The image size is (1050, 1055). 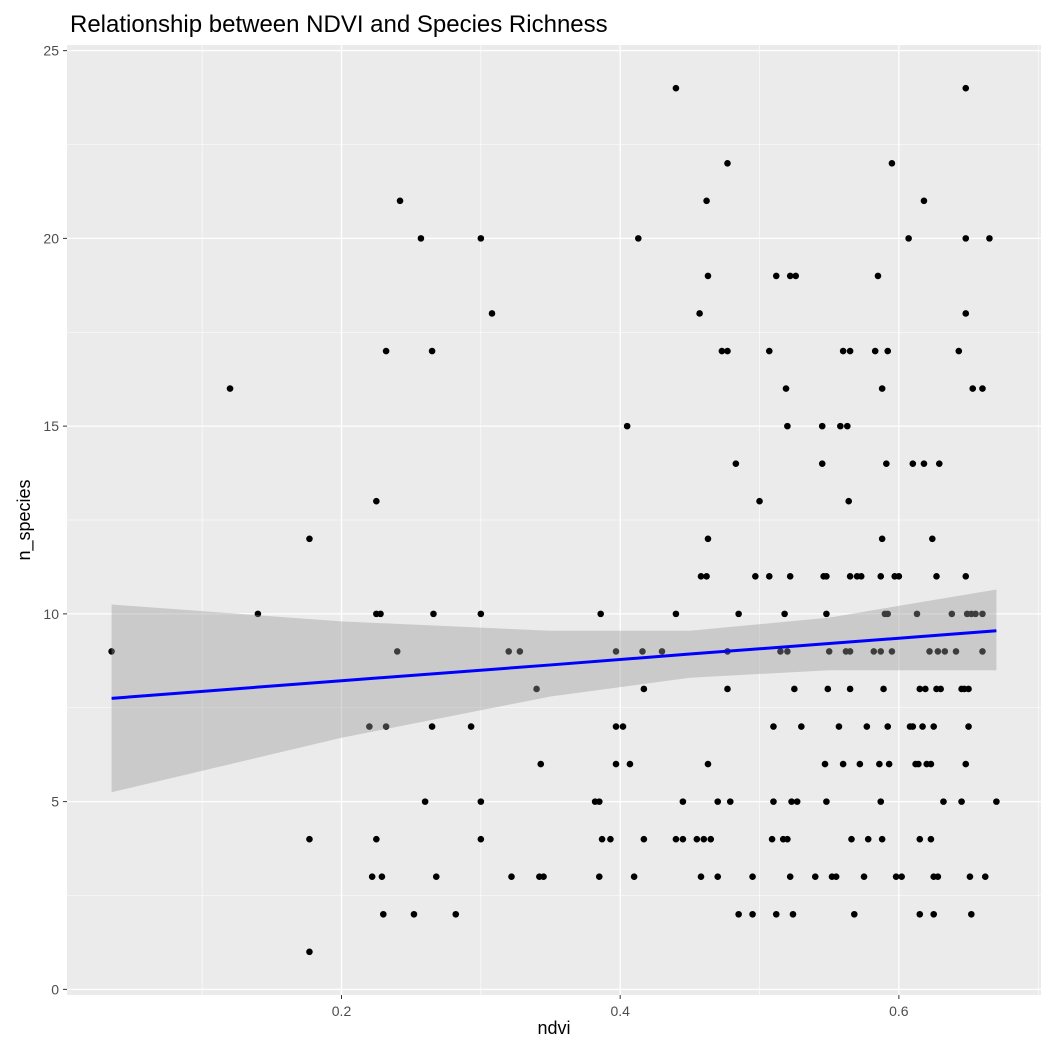 What do you see at coordinates (55, 989) in the screenshot?
I see `y-tick-label: 0` at bounding box center [55, 989].